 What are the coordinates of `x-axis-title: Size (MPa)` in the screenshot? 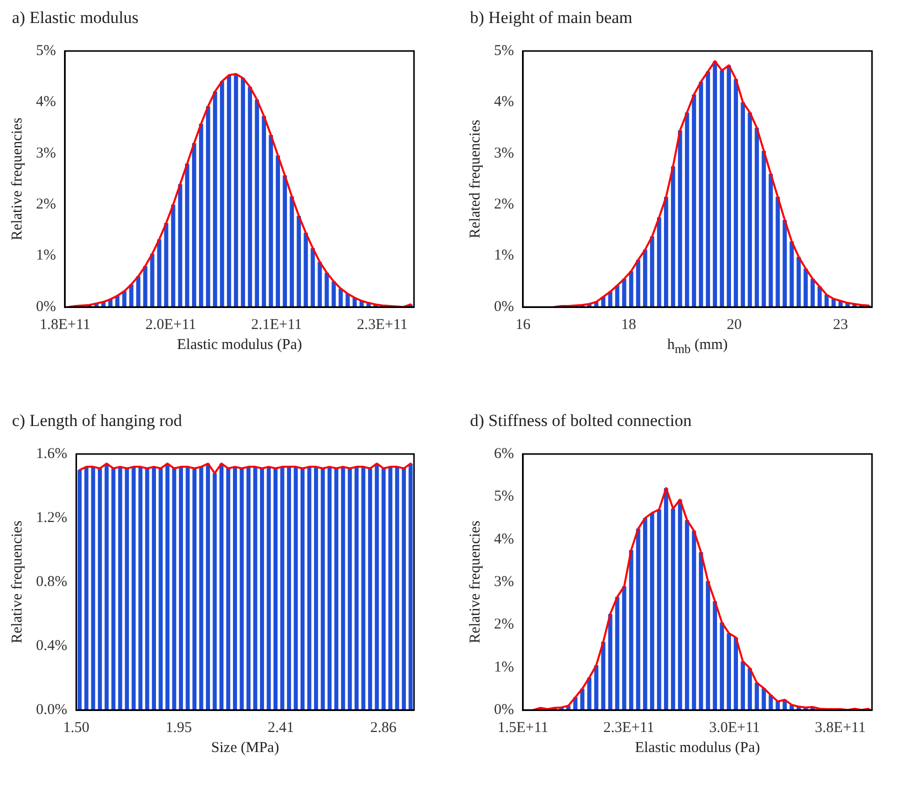 It's located at (245, 748).